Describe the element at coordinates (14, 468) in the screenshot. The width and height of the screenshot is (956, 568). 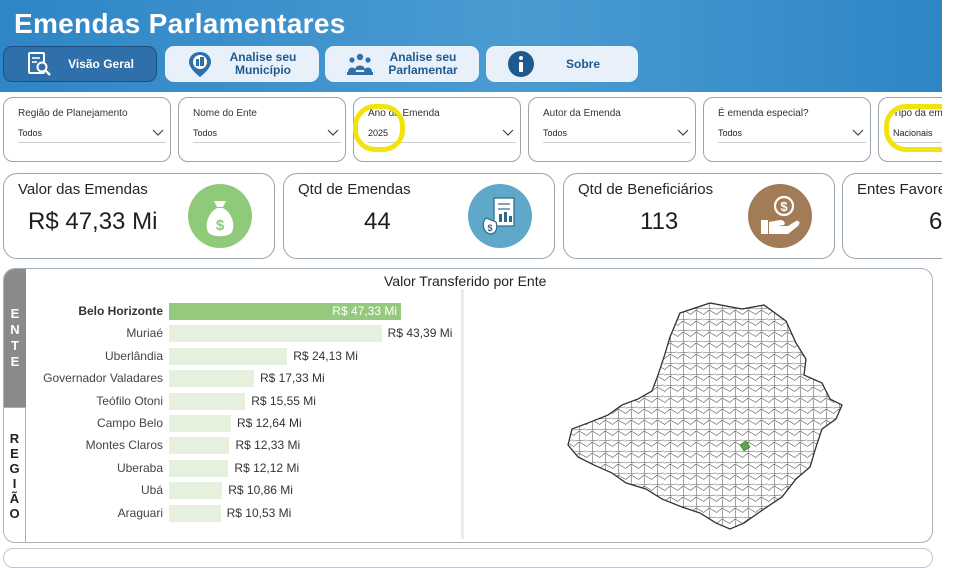
I see `tab-letter: G` at that location.